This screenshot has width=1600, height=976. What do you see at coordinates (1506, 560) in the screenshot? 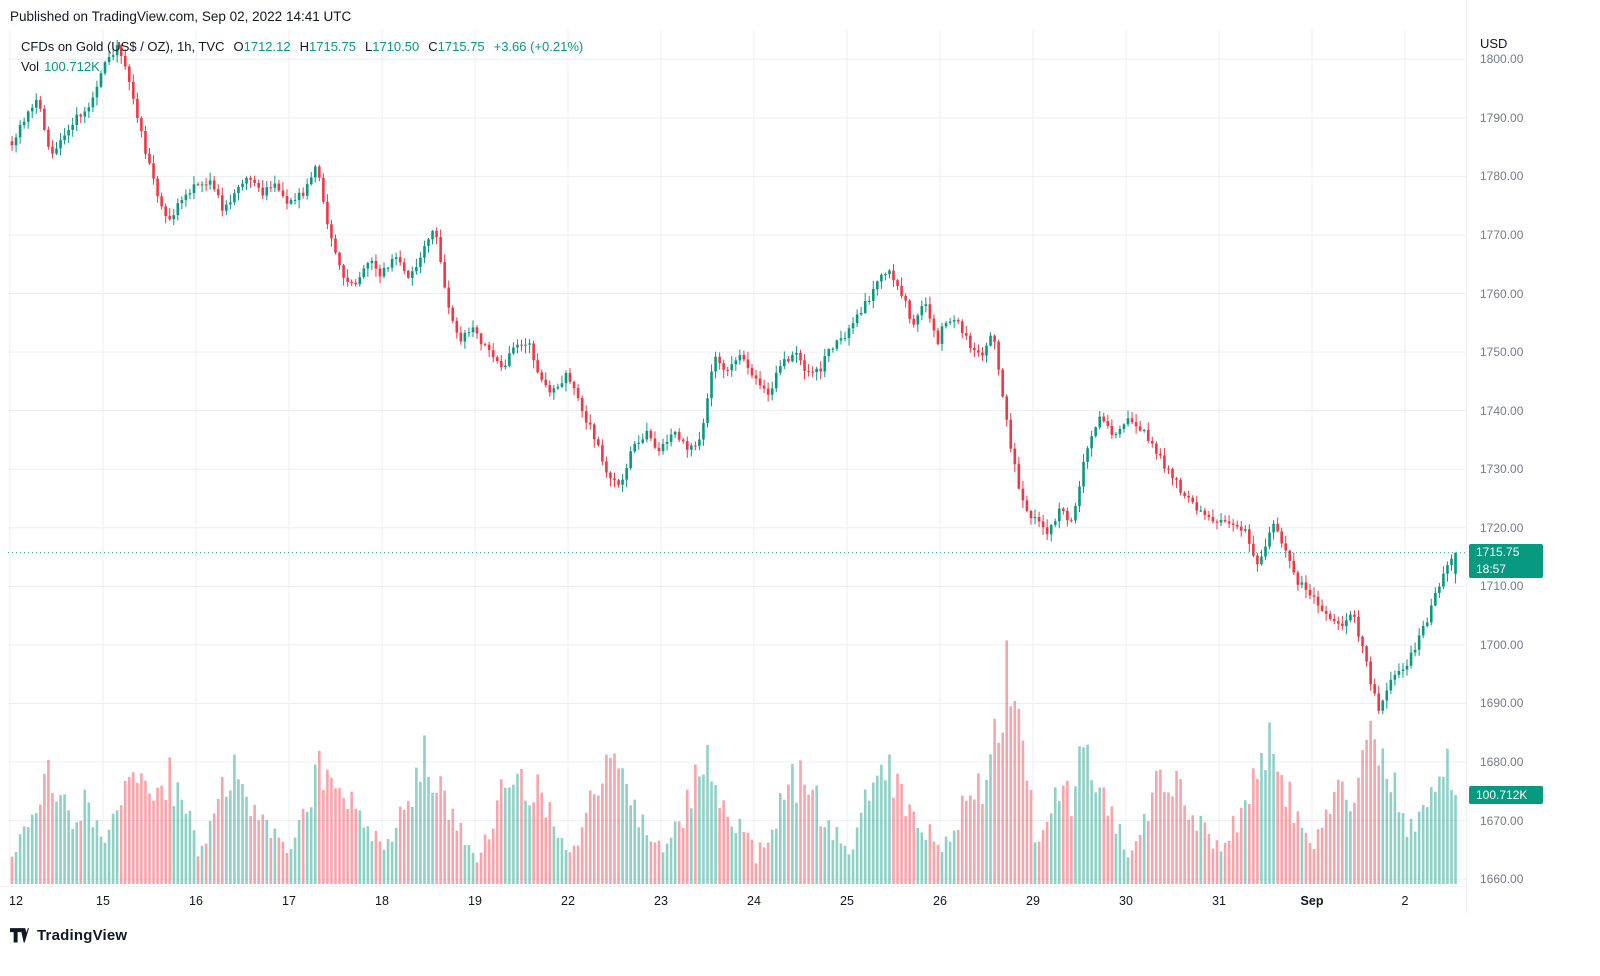
I see `last-price-badge: 1715.75 18:57` at bounding box center [1506, 560].